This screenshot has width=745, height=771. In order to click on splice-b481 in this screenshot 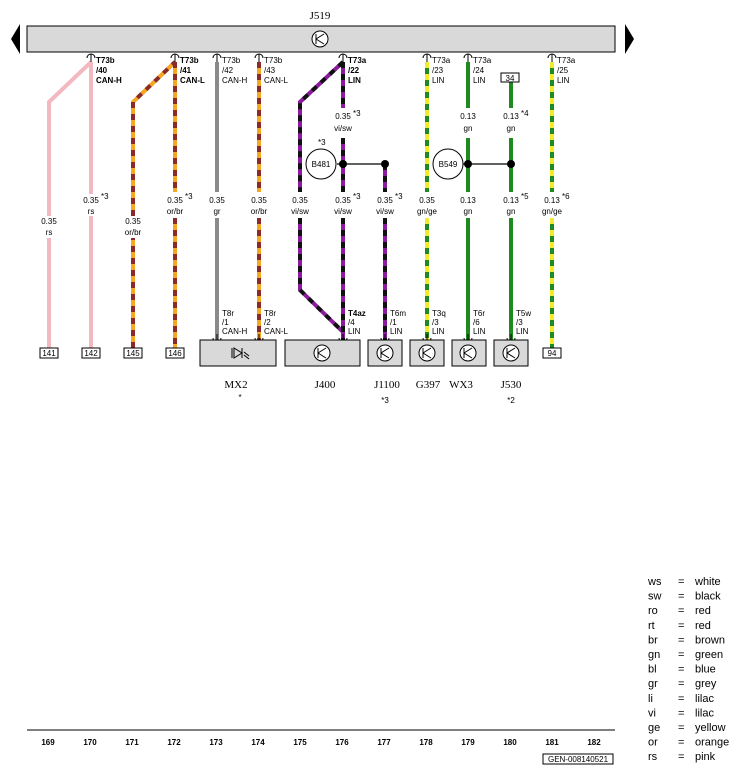, I will do `click(321, 164)`.